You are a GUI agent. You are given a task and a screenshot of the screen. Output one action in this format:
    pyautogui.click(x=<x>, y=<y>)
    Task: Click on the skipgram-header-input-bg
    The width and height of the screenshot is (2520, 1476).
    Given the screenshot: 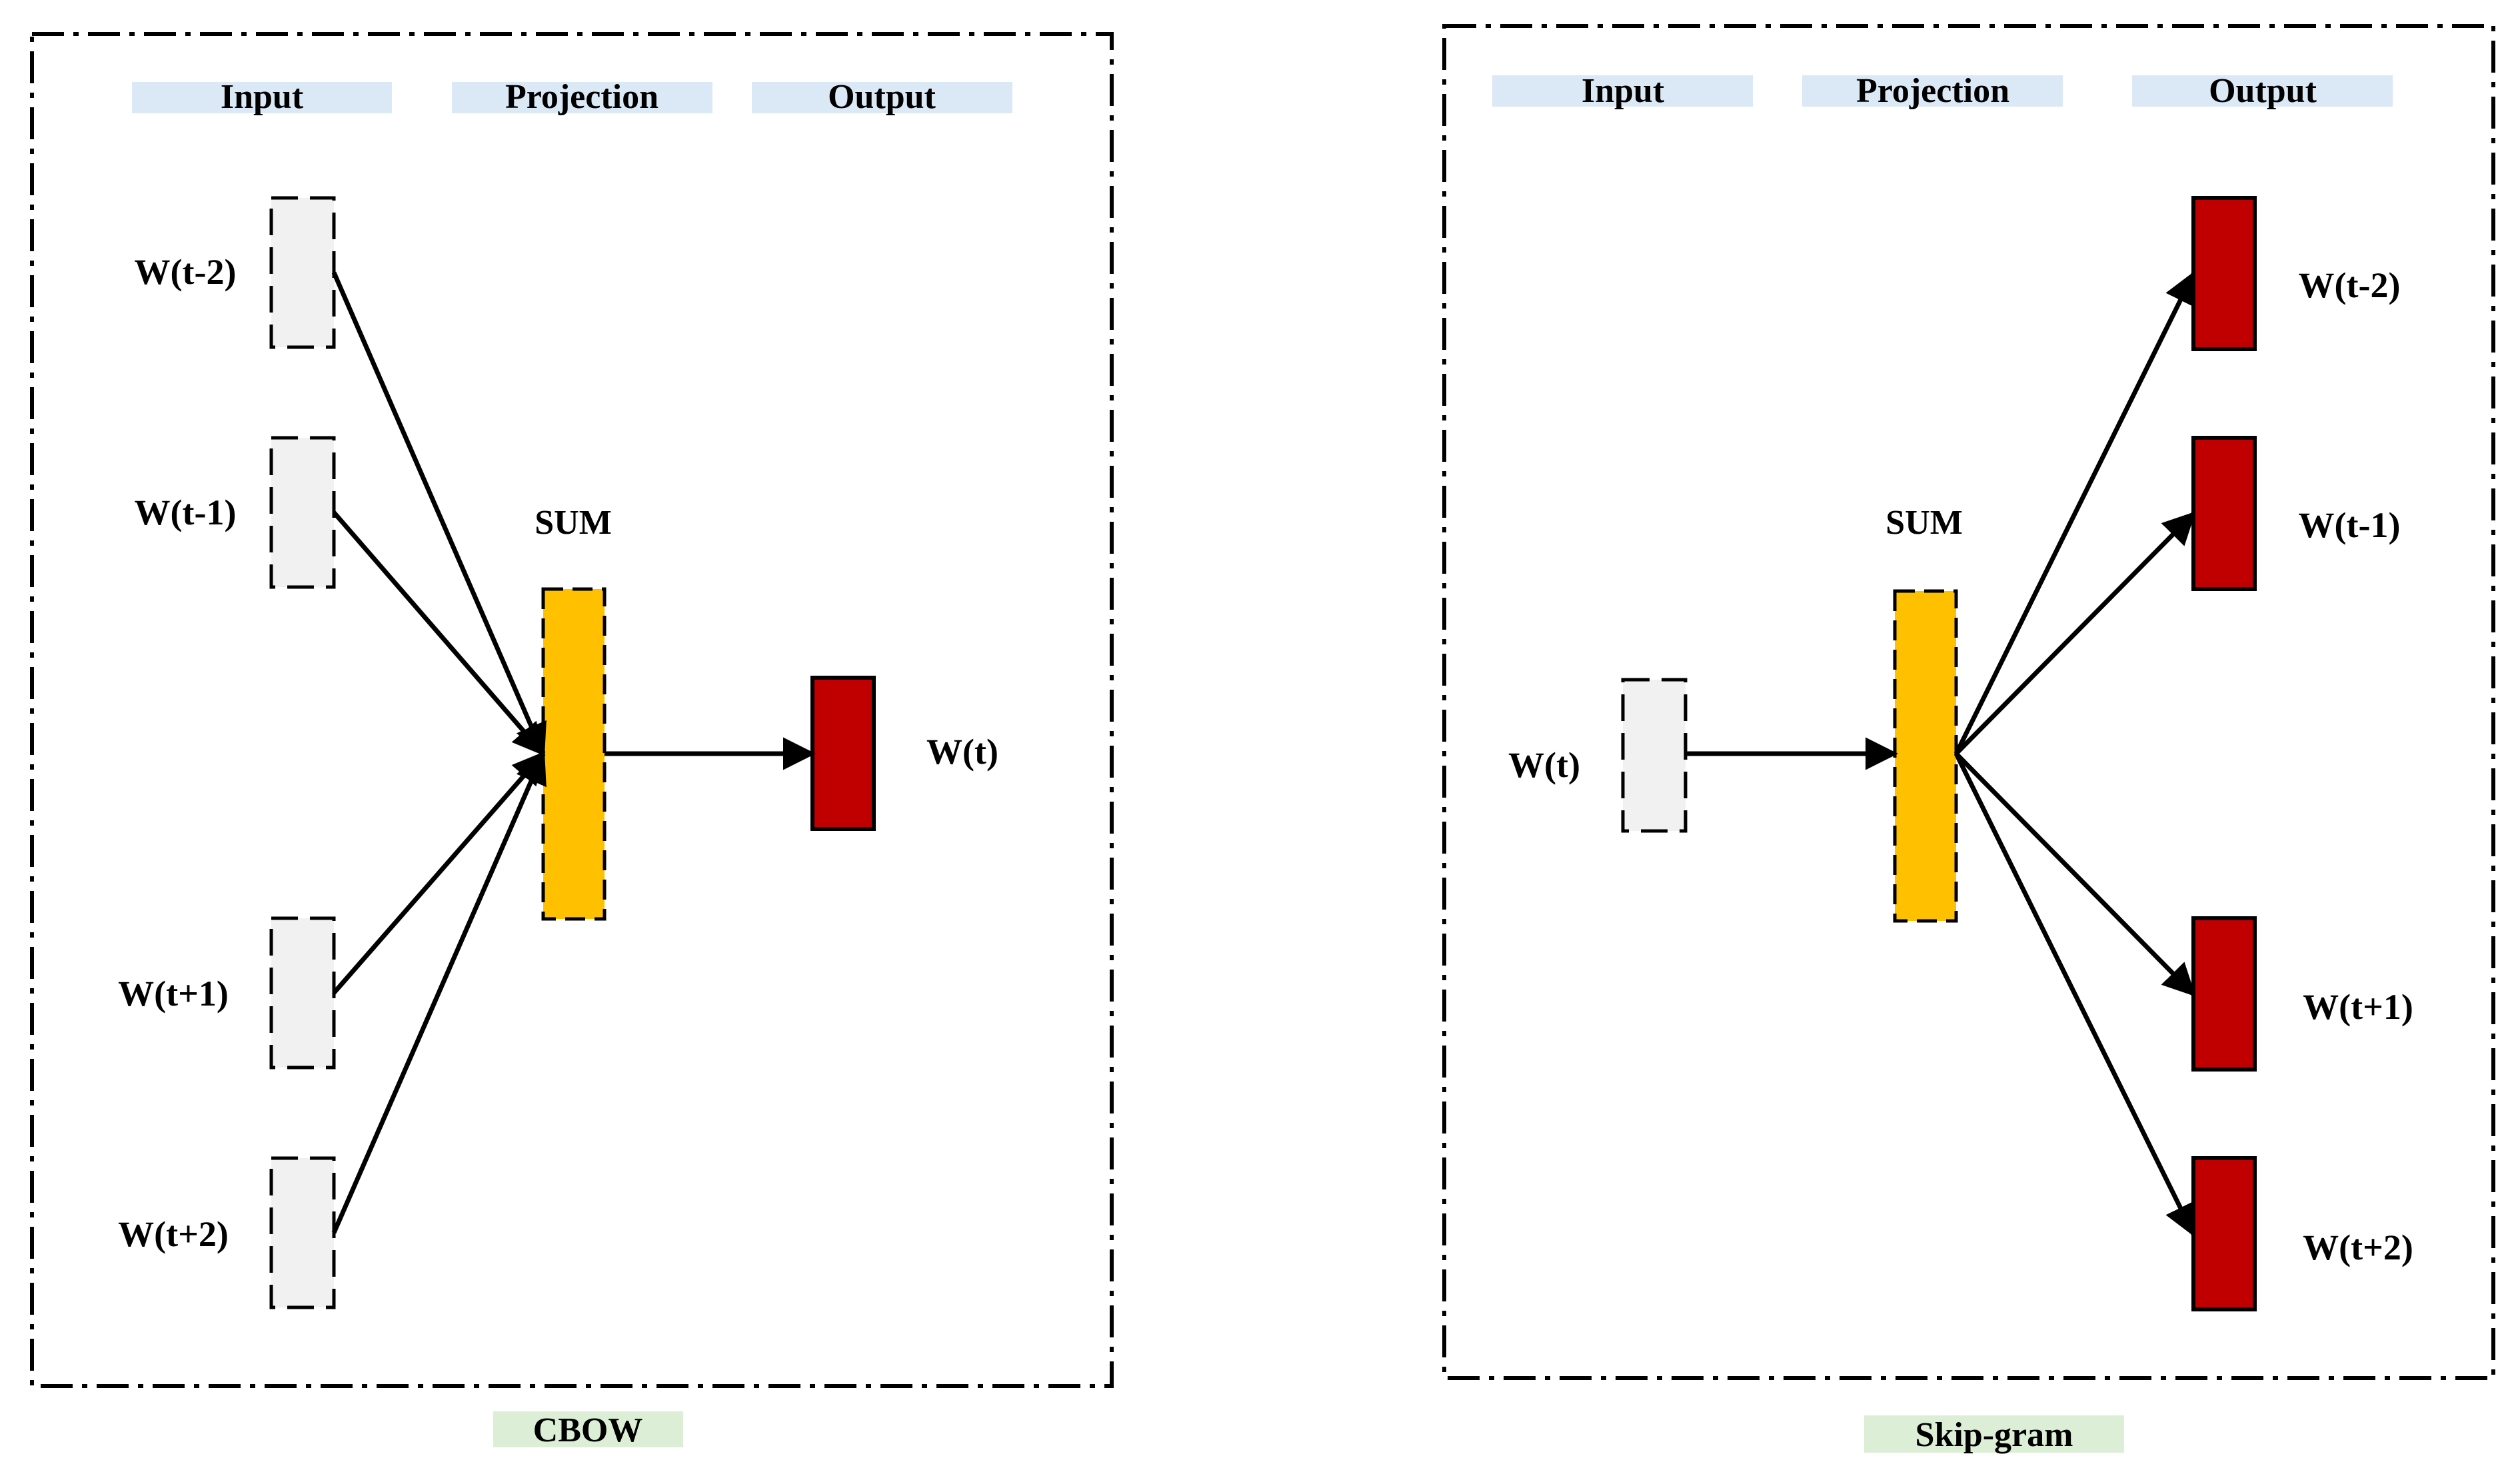 What is the action you would take?
    pyautogui.click(x=1622, y=91)
    